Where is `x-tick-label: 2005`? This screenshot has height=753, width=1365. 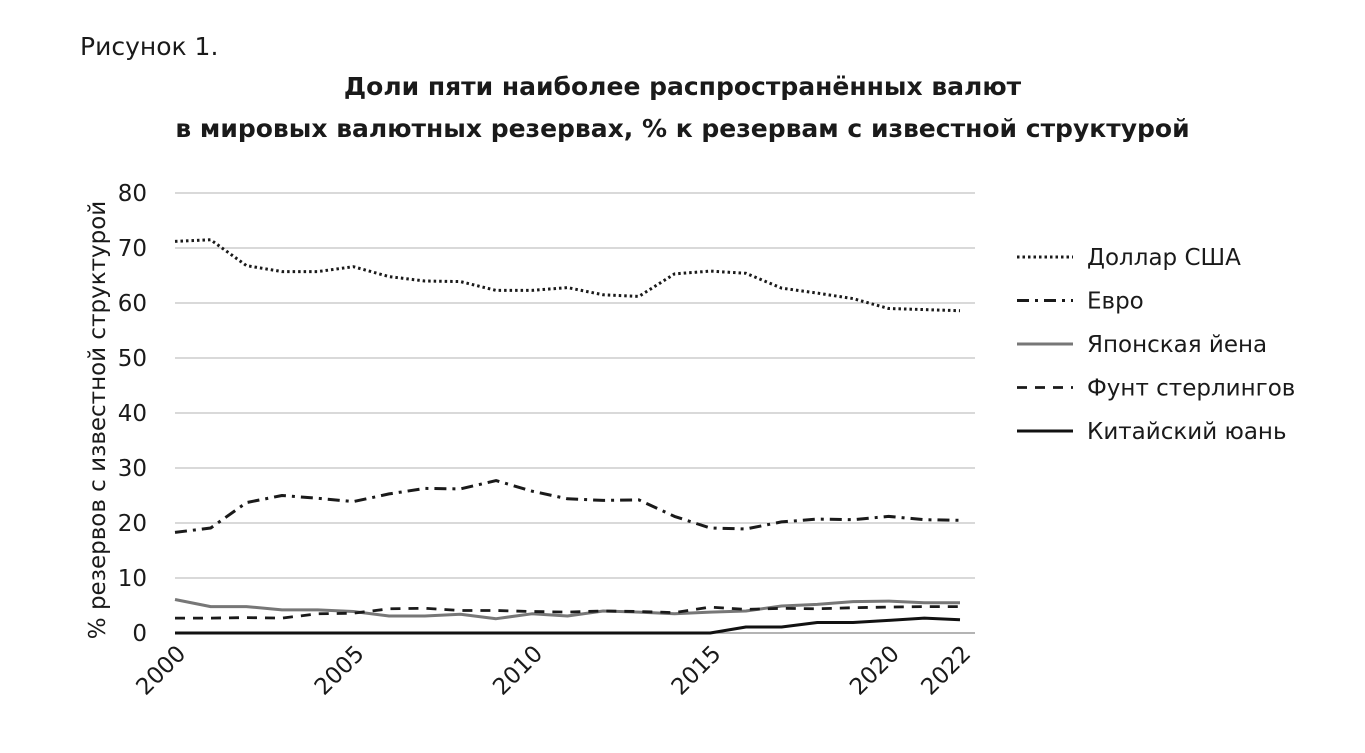 x-tick-label: 2005 is located at coordinates (340, 671).